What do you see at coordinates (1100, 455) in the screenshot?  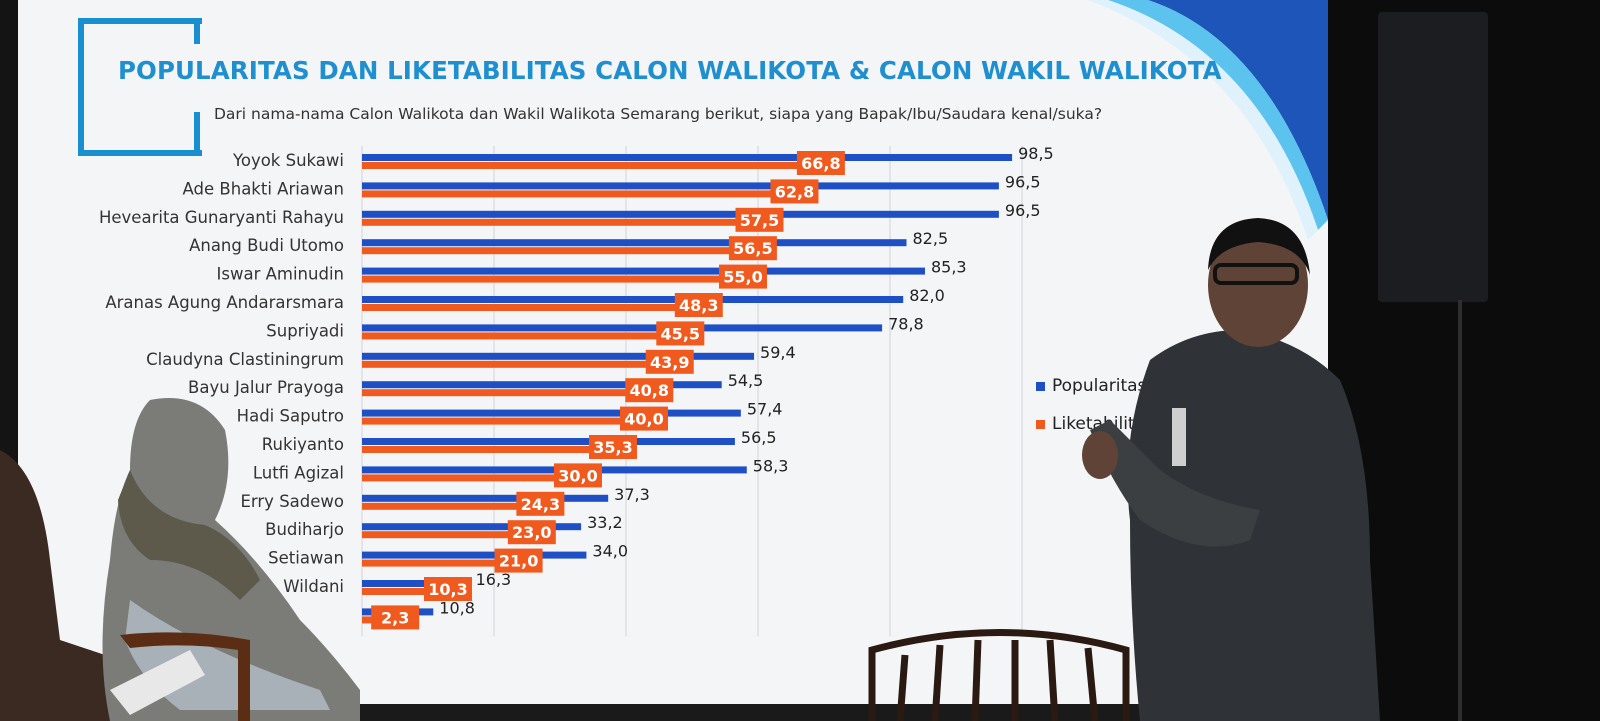 I see `speaker-hand` at bounding box center [1100, 455].